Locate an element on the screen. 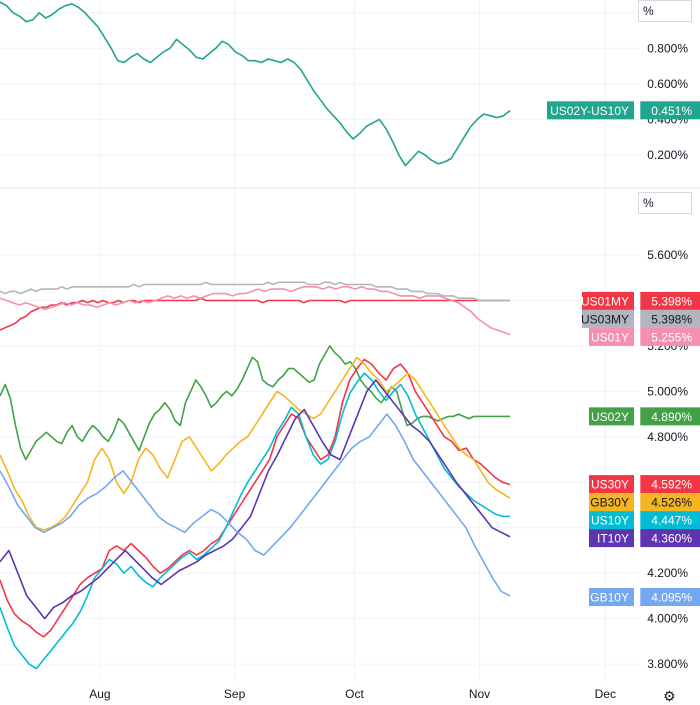  y-tick-label: 0.600% is located at coordinates (667, 84).